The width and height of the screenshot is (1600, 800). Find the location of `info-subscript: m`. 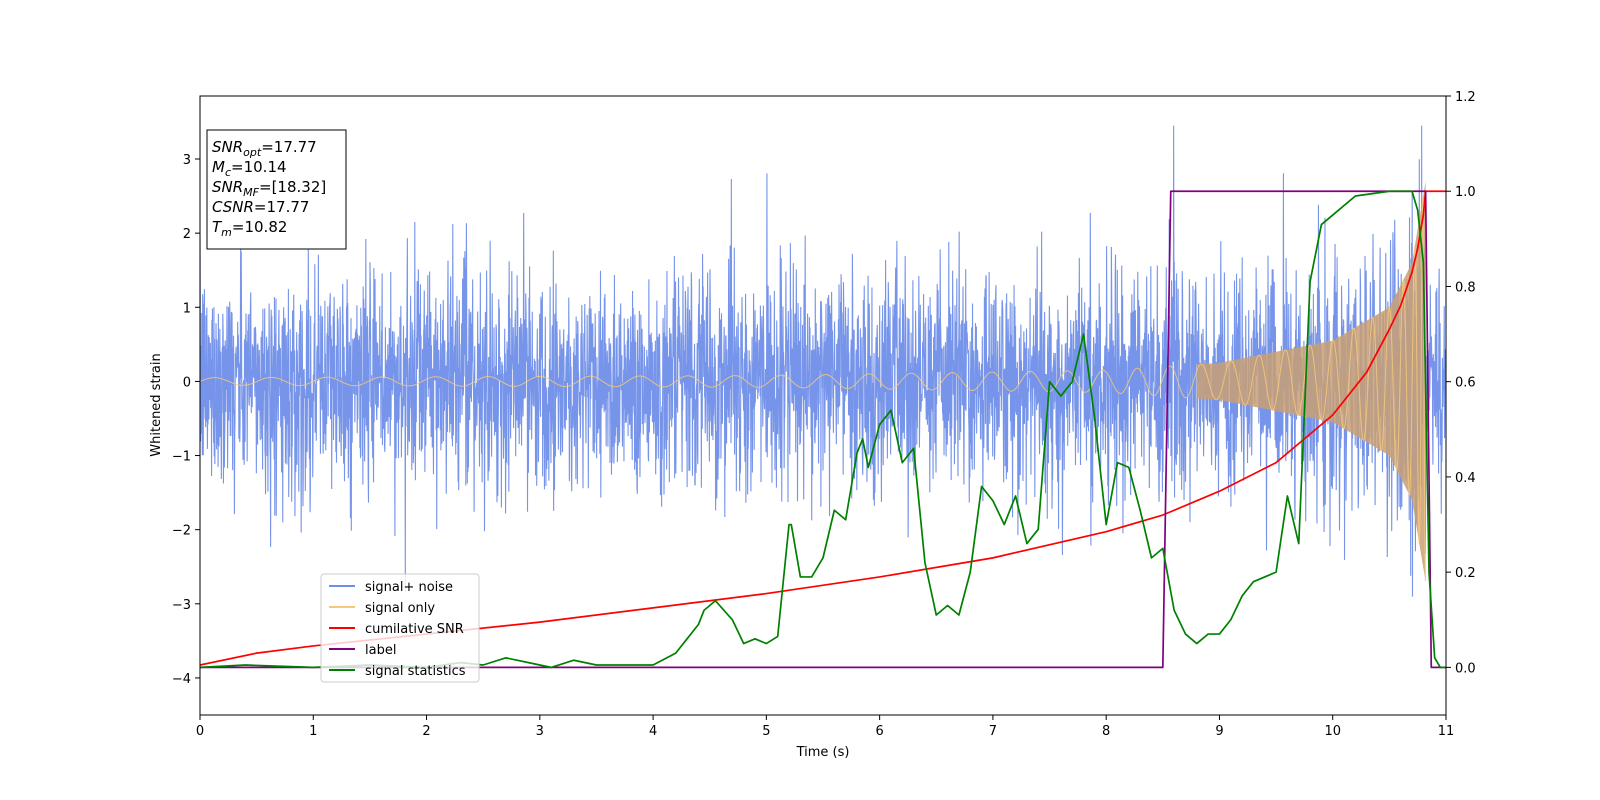

info-subscript: m is located at coordinates (226, 232).